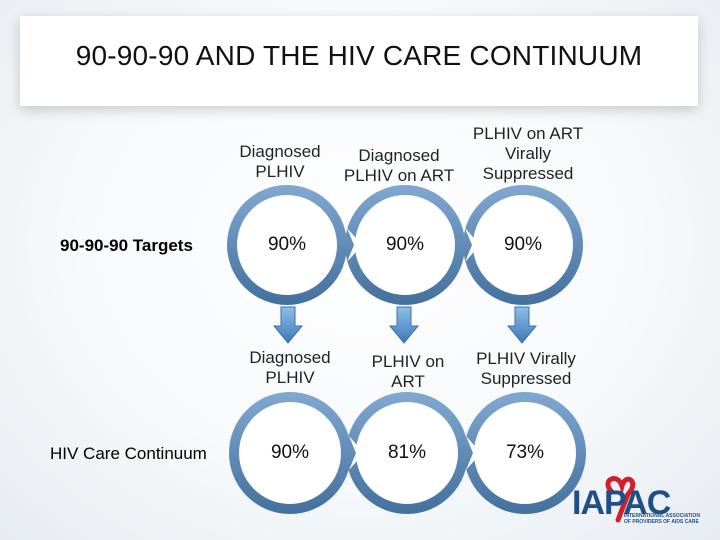 The height and width of the screenshot is (540, 720). I want to click on target-stage-label-1: Diagnosed PLHIV, so click(280, 161).